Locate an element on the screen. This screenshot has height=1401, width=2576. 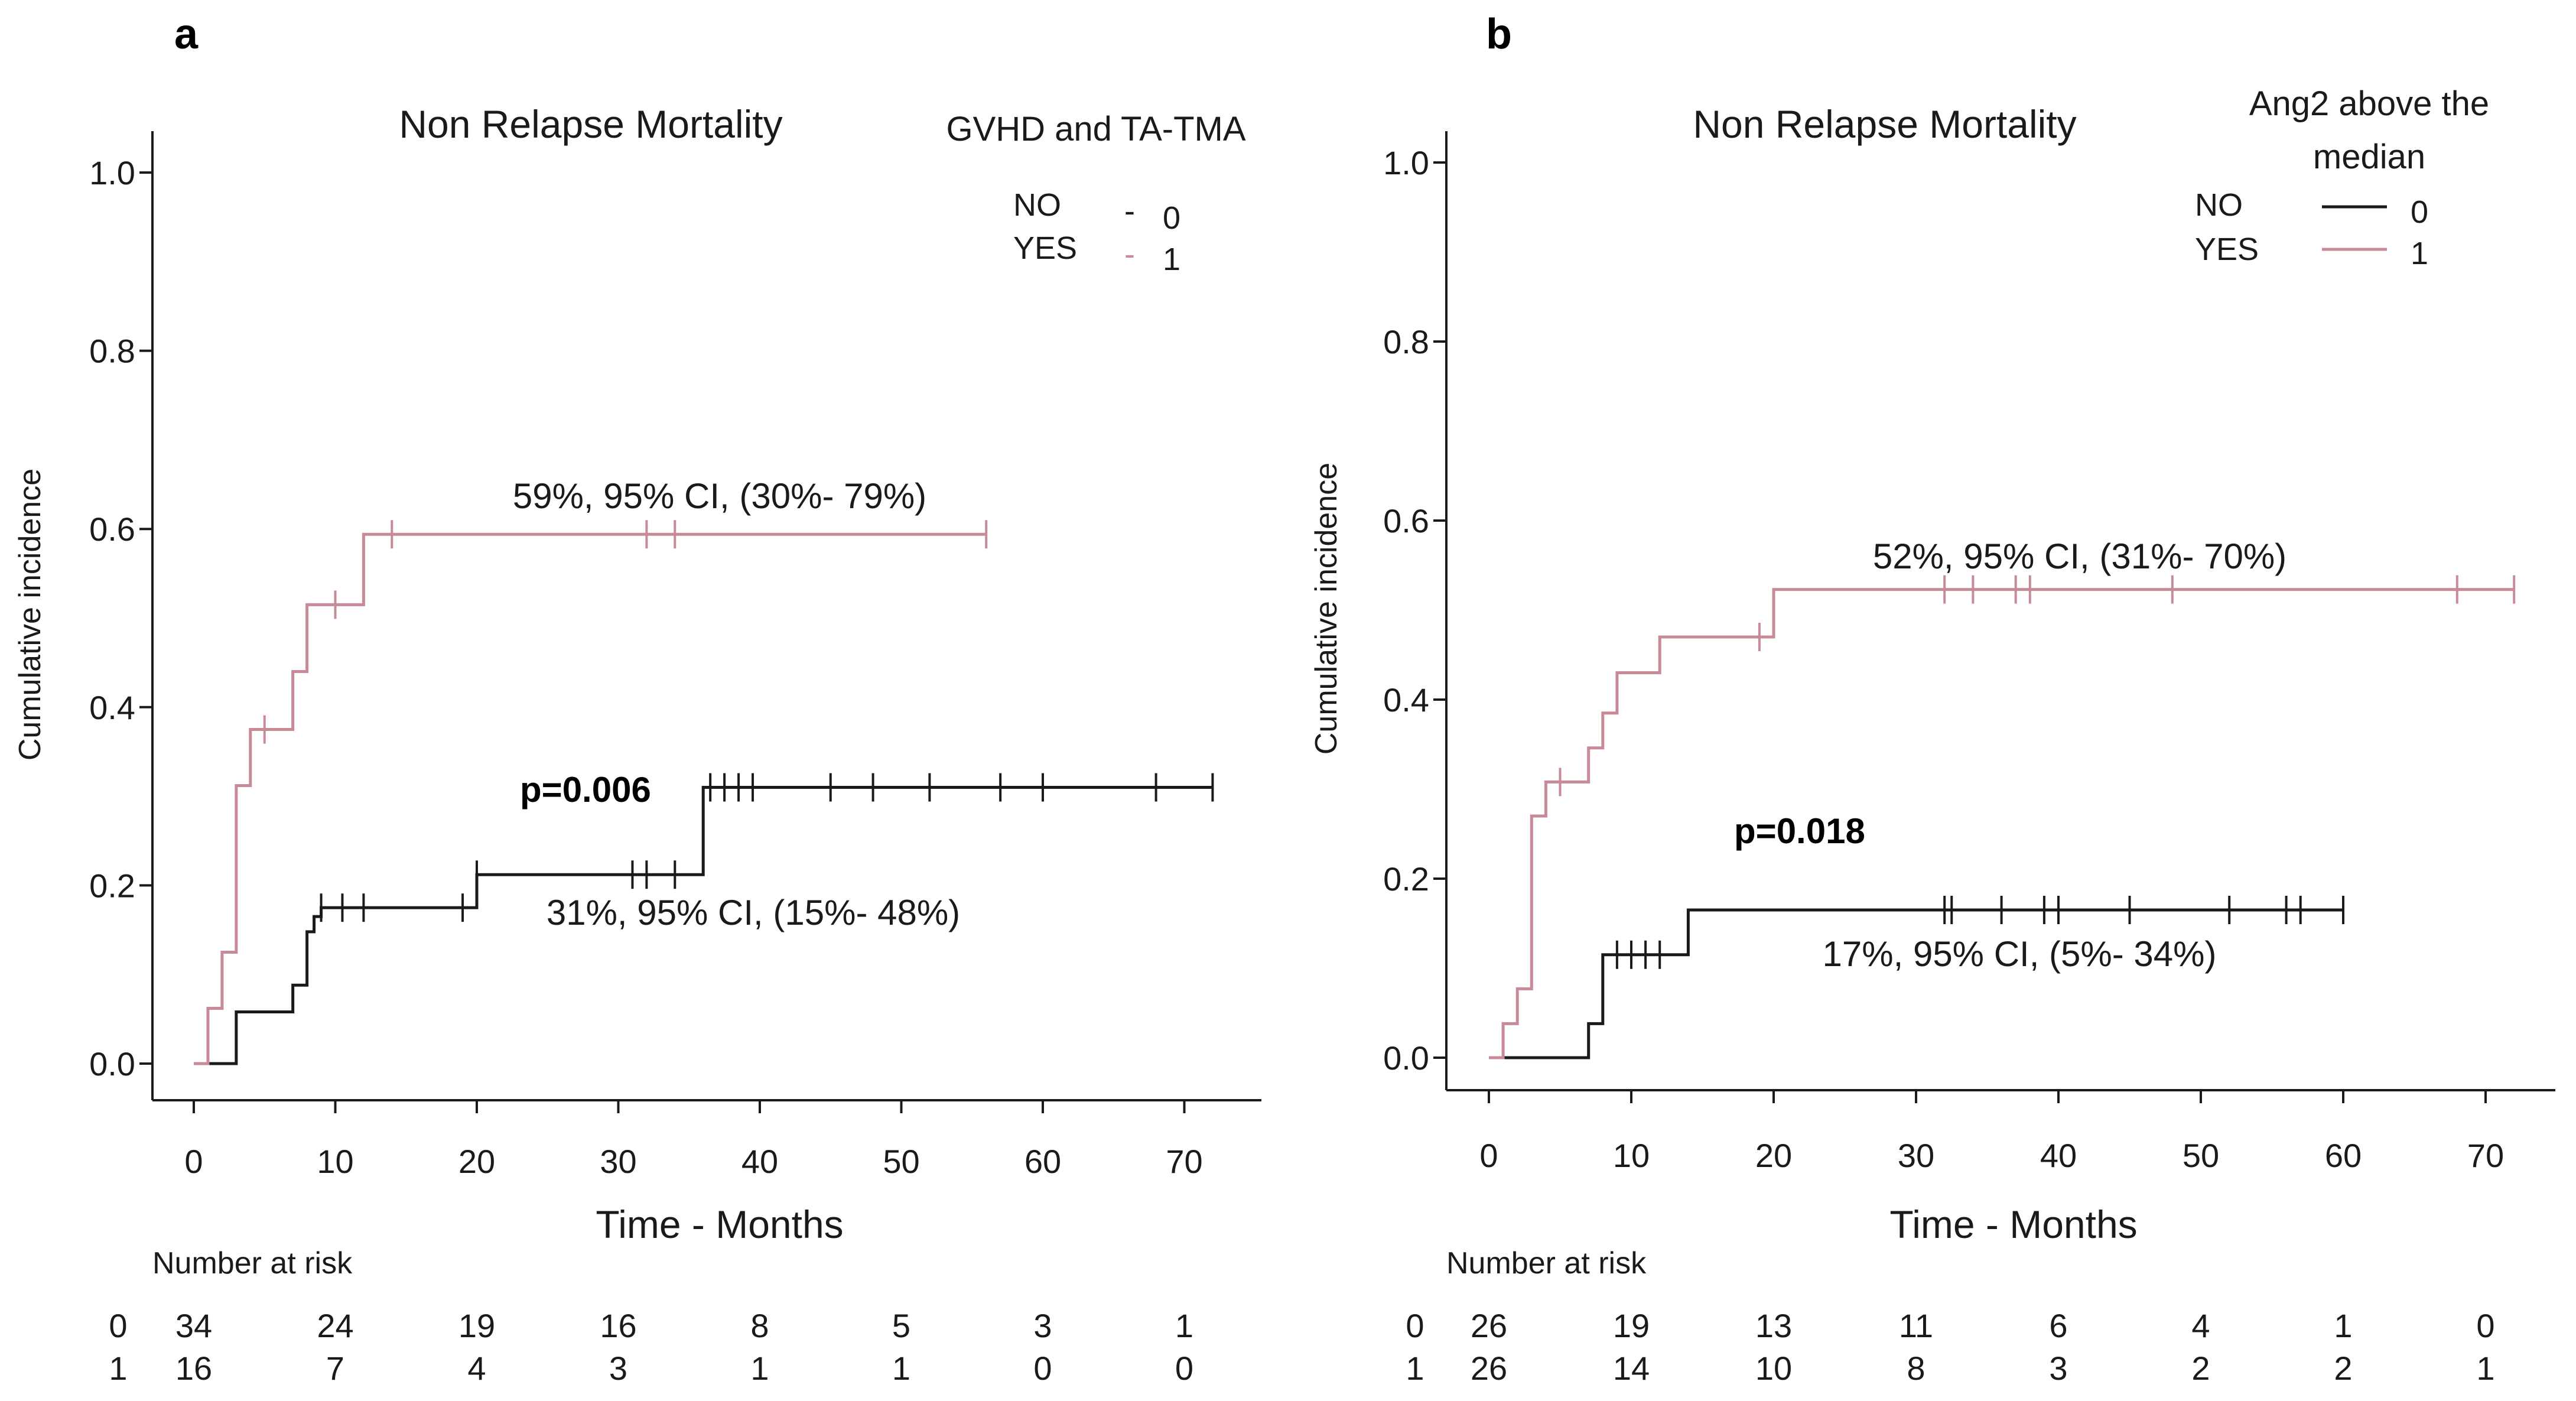
legend-title-line-2: median is located at coordinates (2369, 157).